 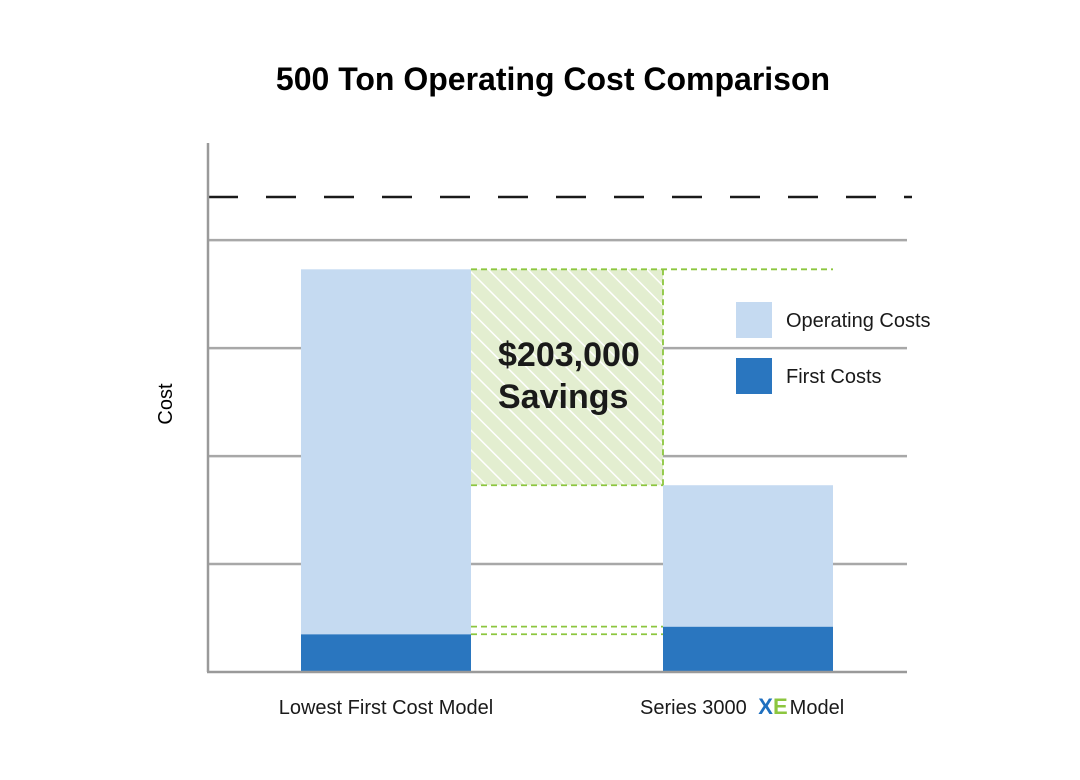 What do you see at coordinates (780, 706) in the screenshot?
I see `xe-logo-e: E` at bounding box center [780, 706].